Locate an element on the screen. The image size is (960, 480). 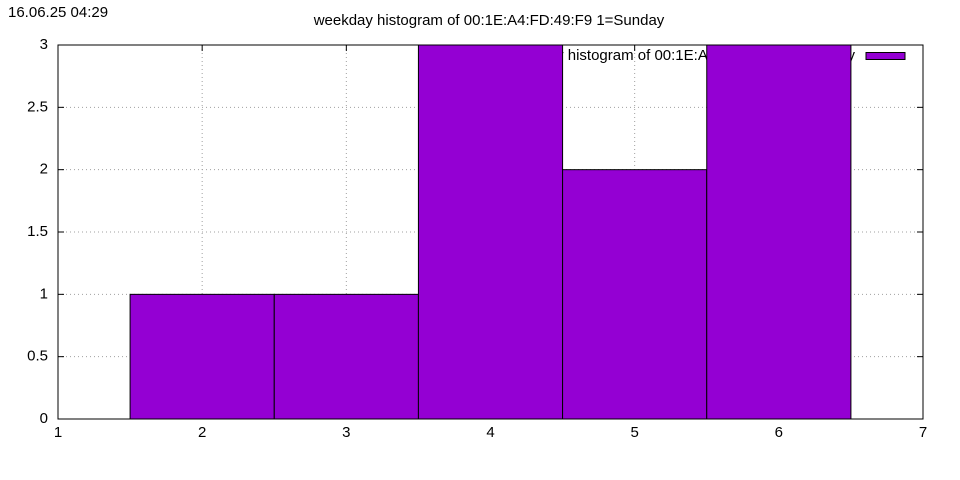
y-tick-label: 2.5 is located at coordinates (37, 106).